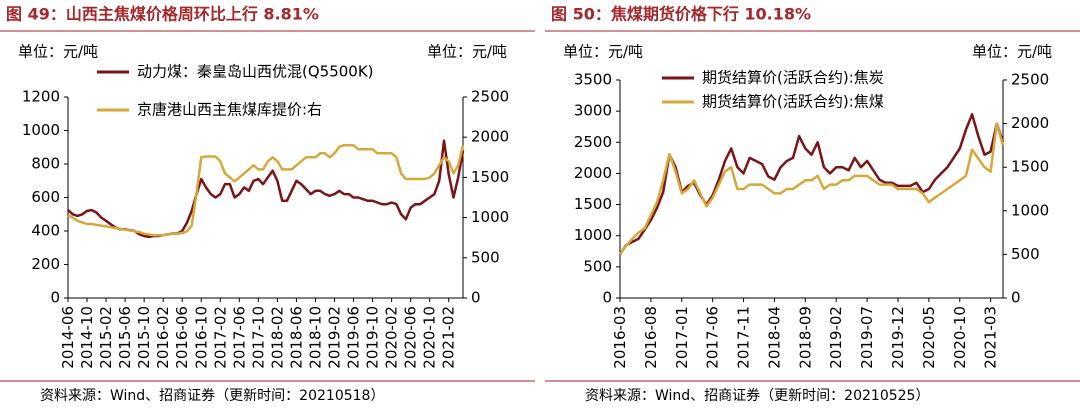 The width and height of the screenshot is (1080, 415). I want to click on x-tick-label: 2019-10, so click(373, 337).